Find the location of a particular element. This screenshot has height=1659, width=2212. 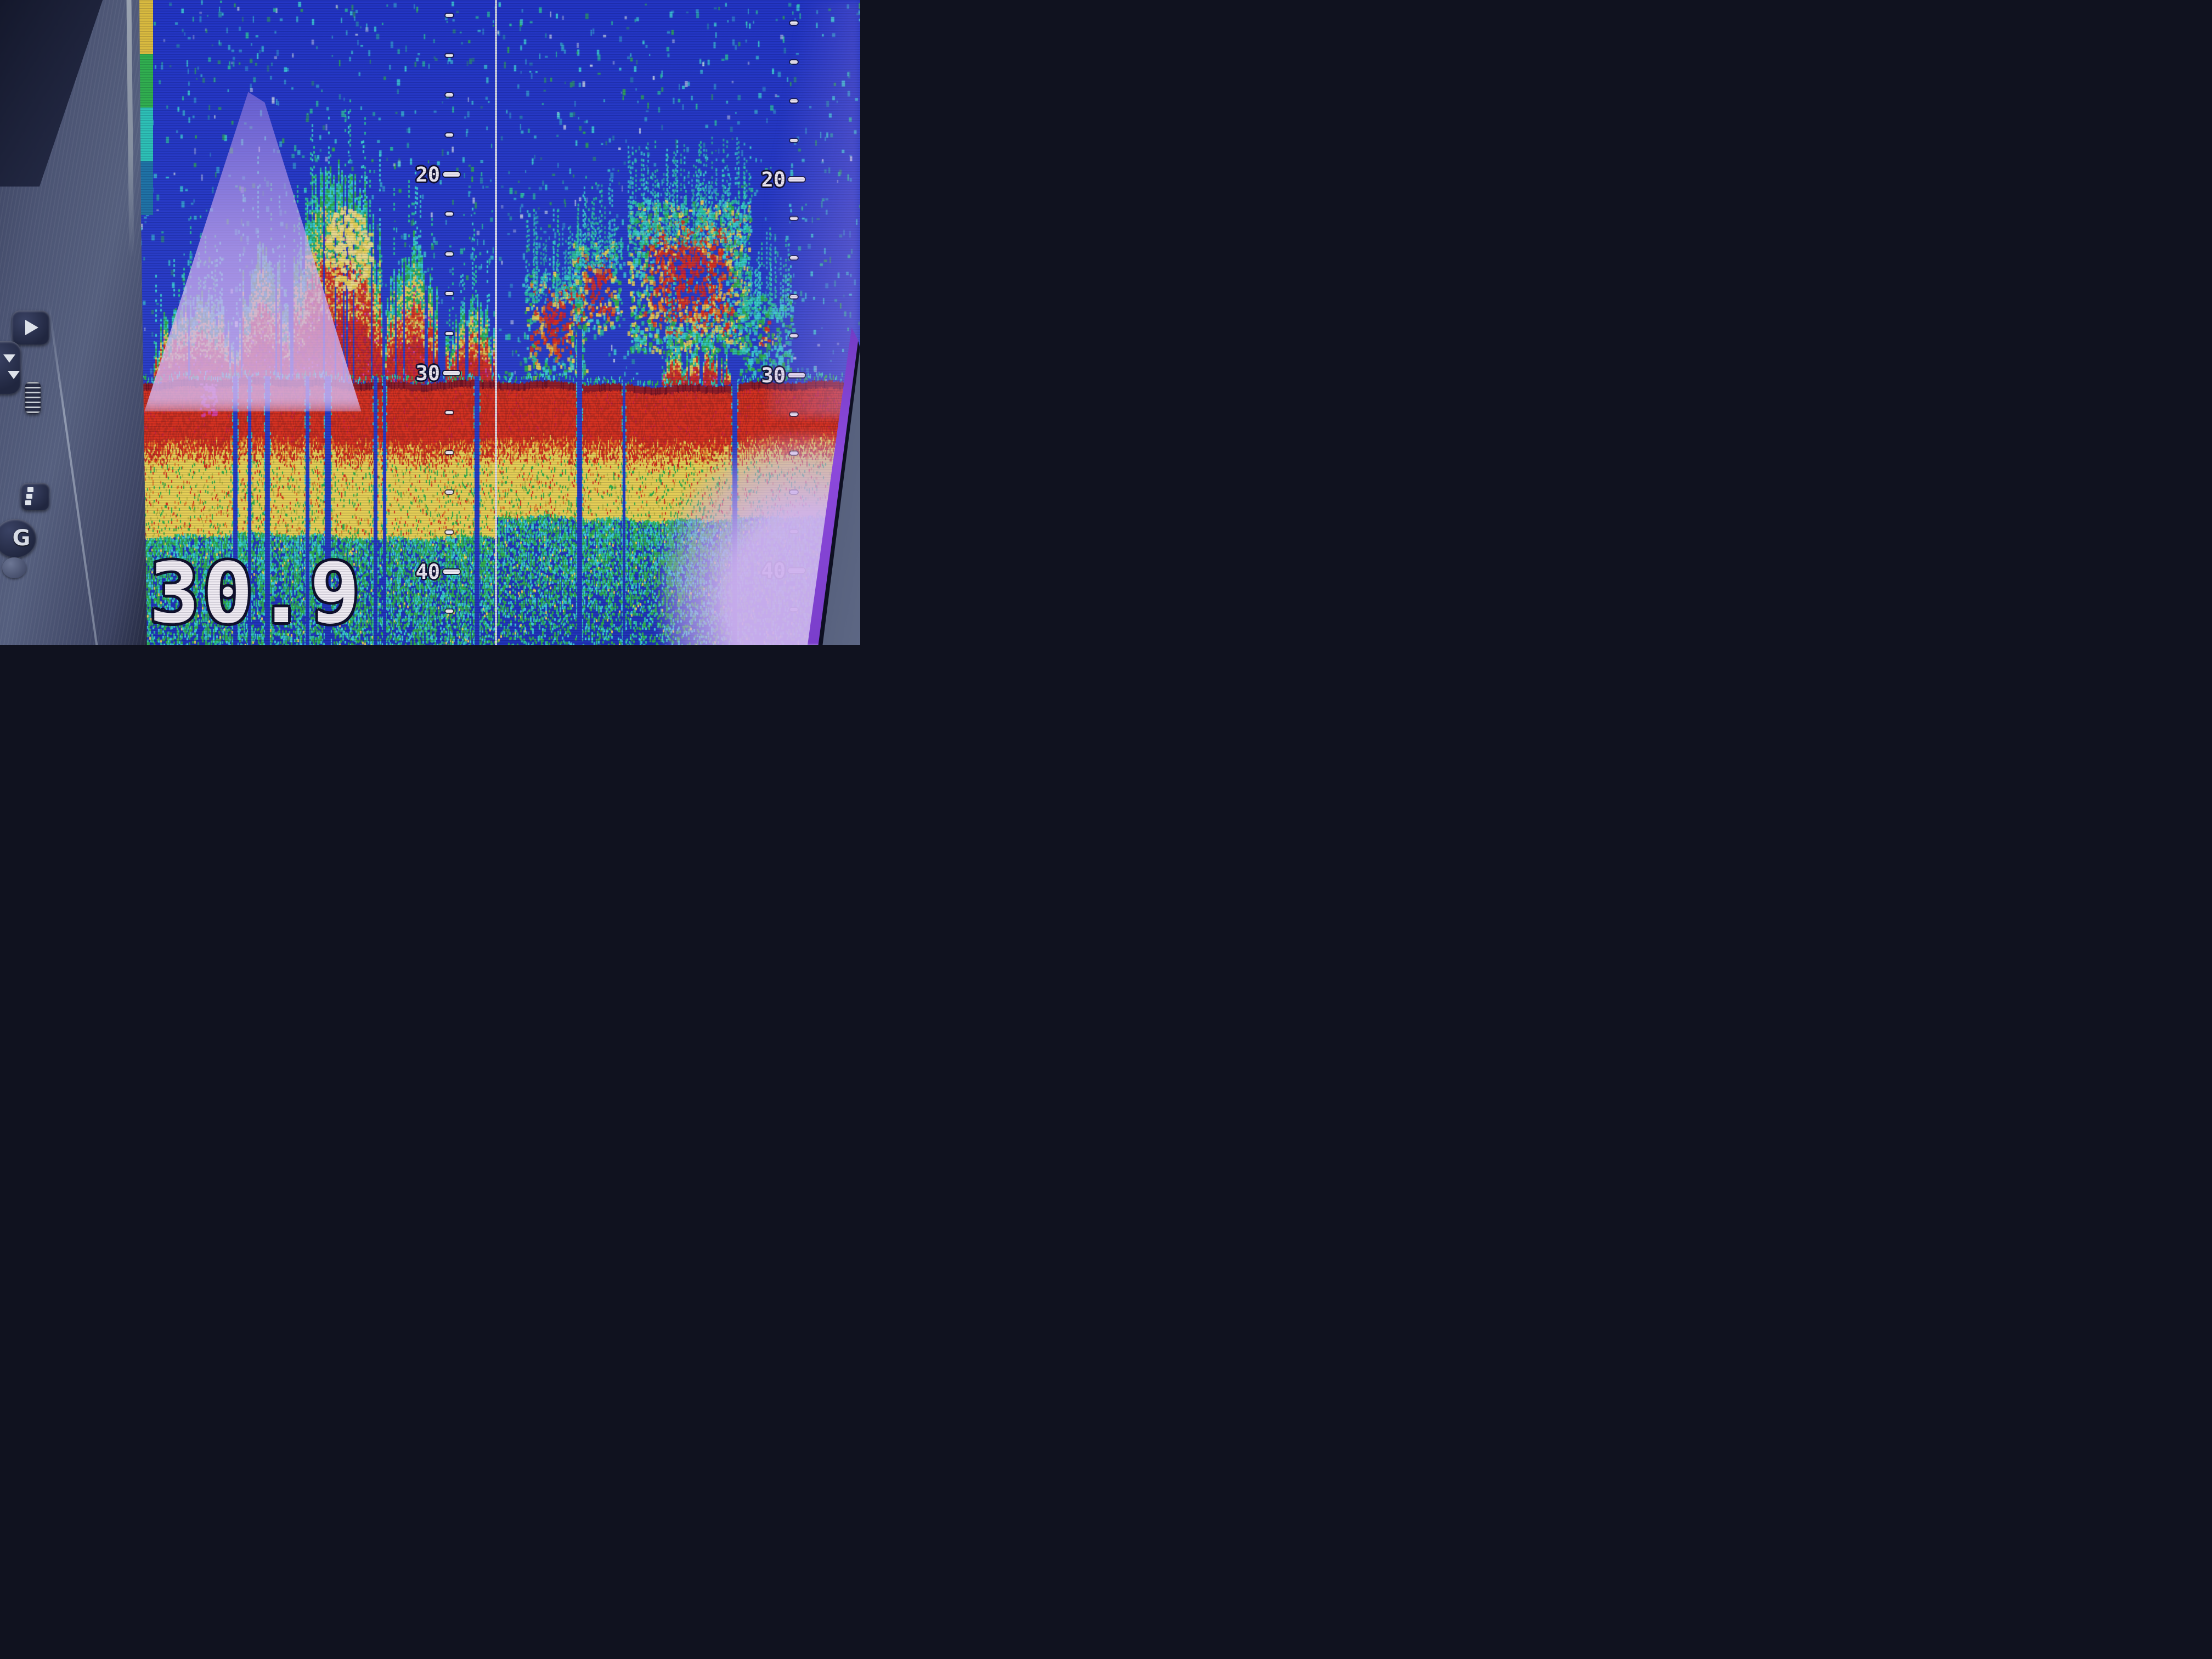

right-arrow-button is located at coordinates (30, 328).